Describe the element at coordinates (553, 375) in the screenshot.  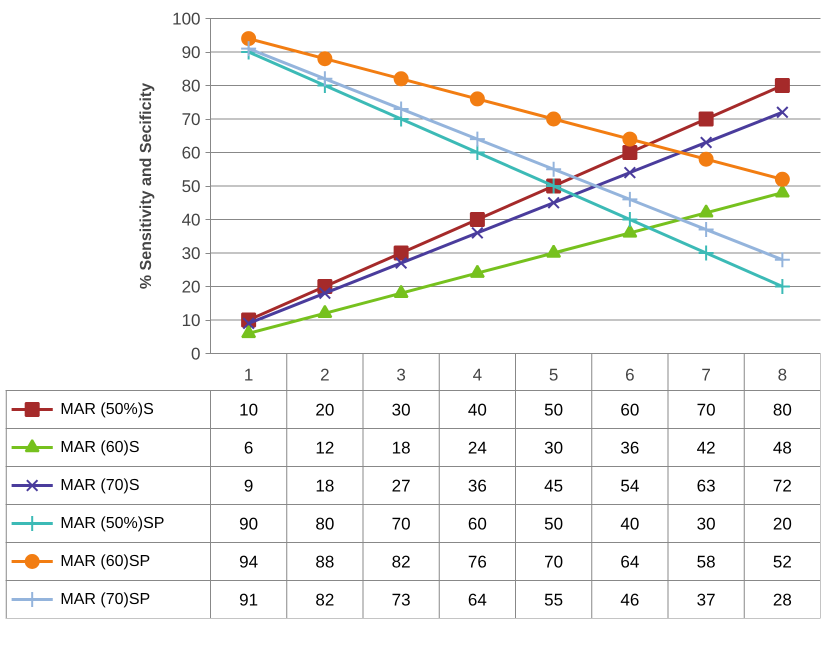
I see `x-tick-label: 5` at that location.